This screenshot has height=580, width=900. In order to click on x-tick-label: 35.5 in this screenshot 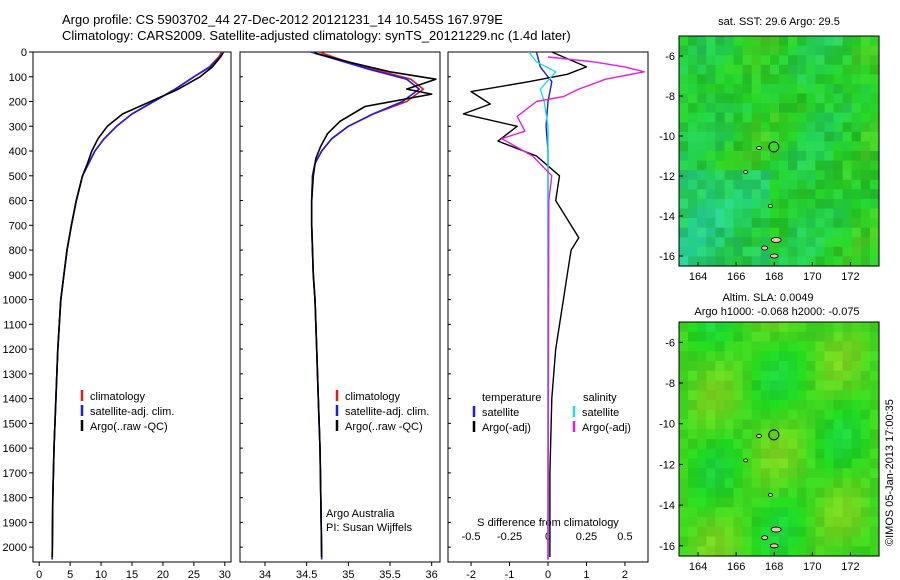, I will do `click(389, 574)`.